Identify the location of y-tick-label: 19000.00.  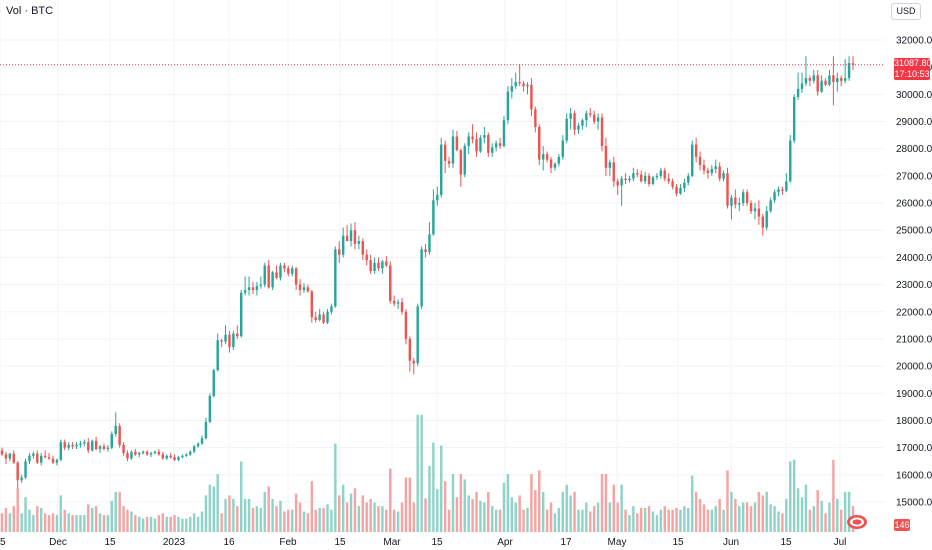
(914, 394).